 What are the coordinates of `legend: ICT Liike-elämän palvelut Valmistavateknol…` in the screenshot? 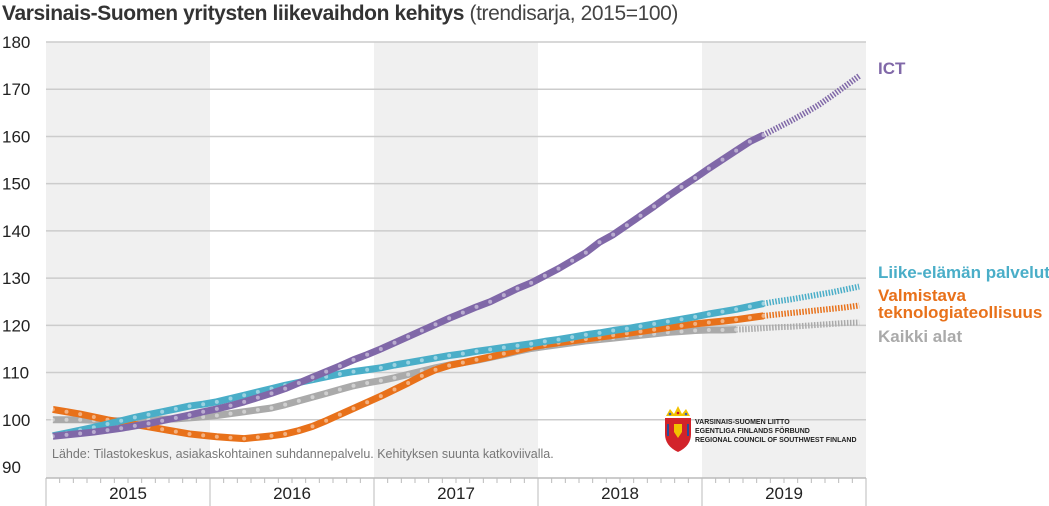 It's located at (963, 202).